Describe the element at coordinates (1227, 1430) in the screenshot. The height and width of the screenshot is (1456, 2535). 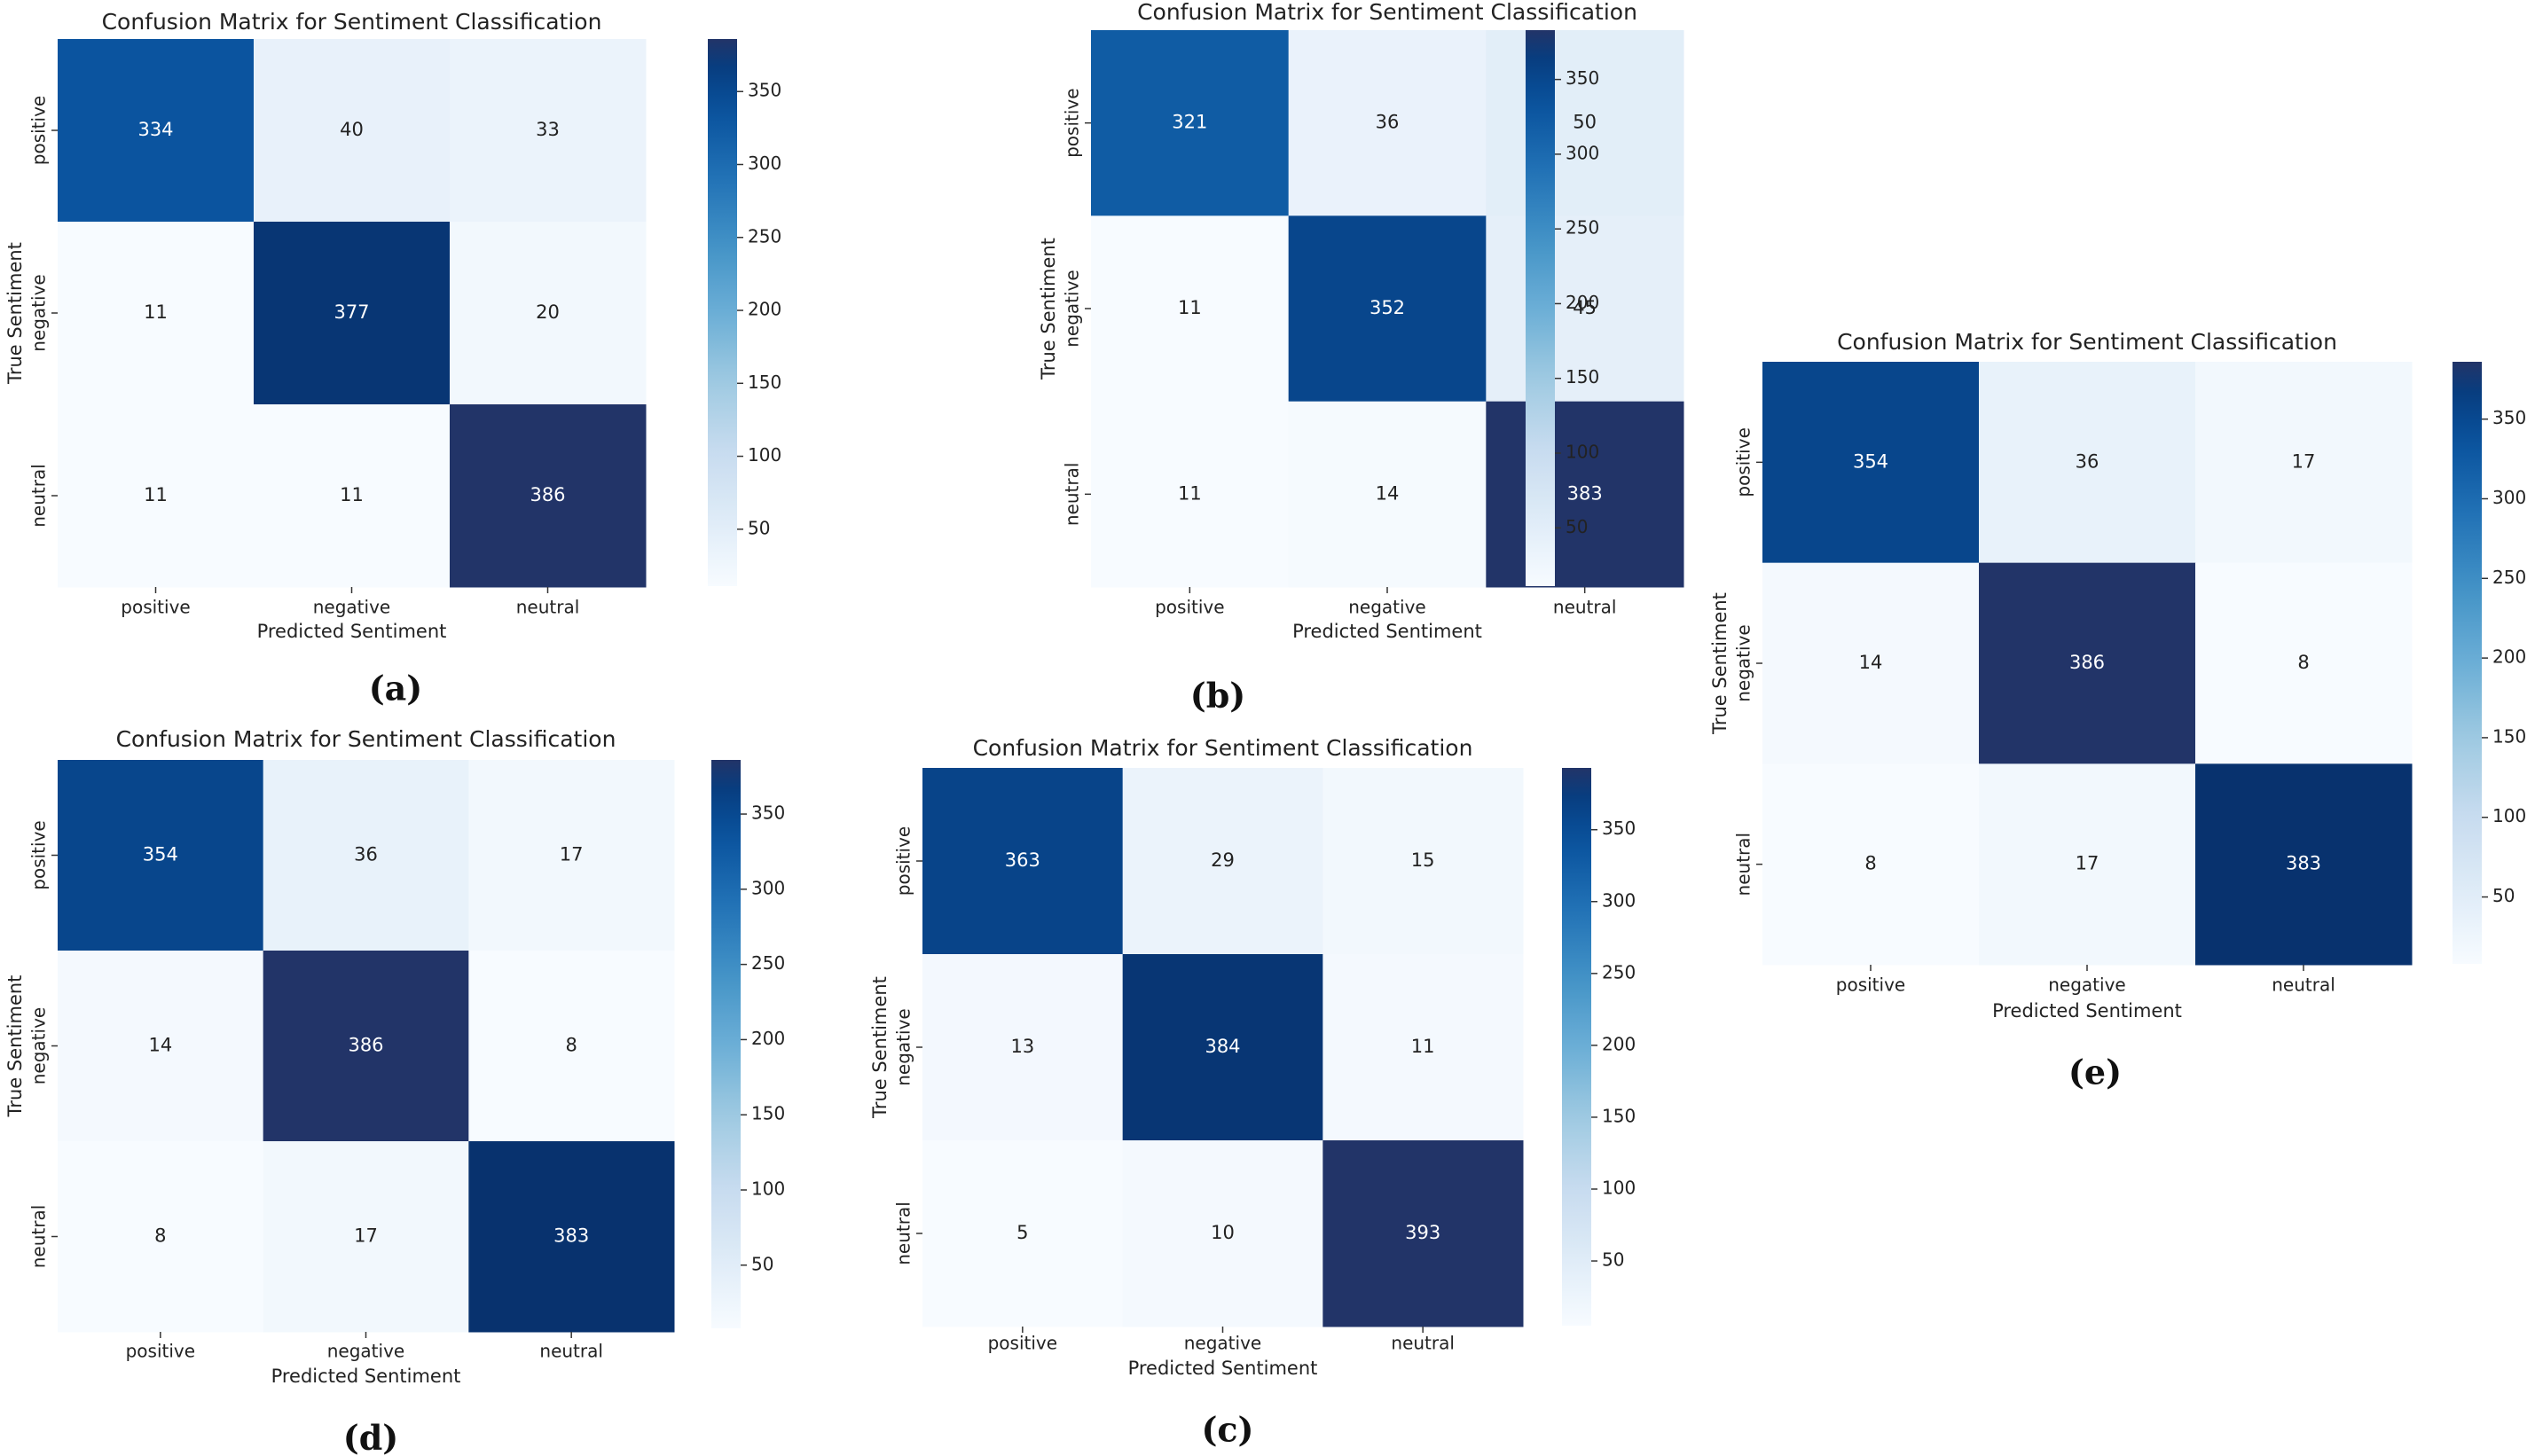
I see `panel-caption: (c)` at that location.